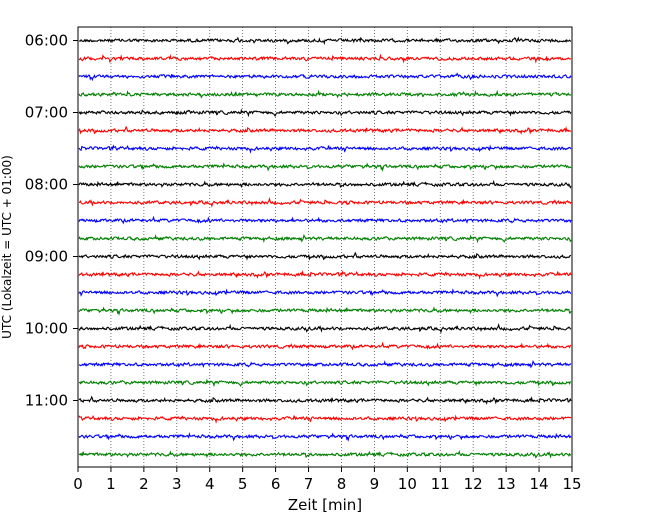 The width and height of the screenshot is (650, 520). Describe the element at coordinates (325, 505) in the screenshot. I see `x-axis-label: Zeit [min]` at that location.